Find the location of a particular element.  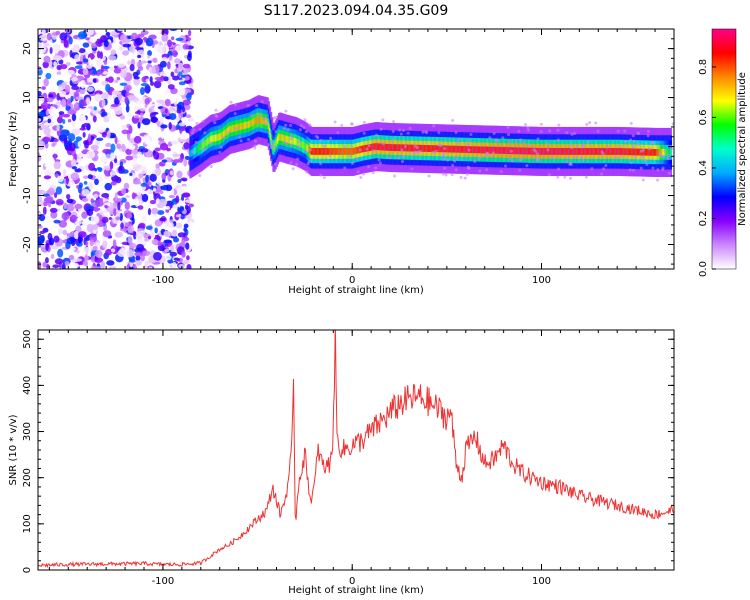

snr-ytick-label: 0 is located at coordinates (27, 570).